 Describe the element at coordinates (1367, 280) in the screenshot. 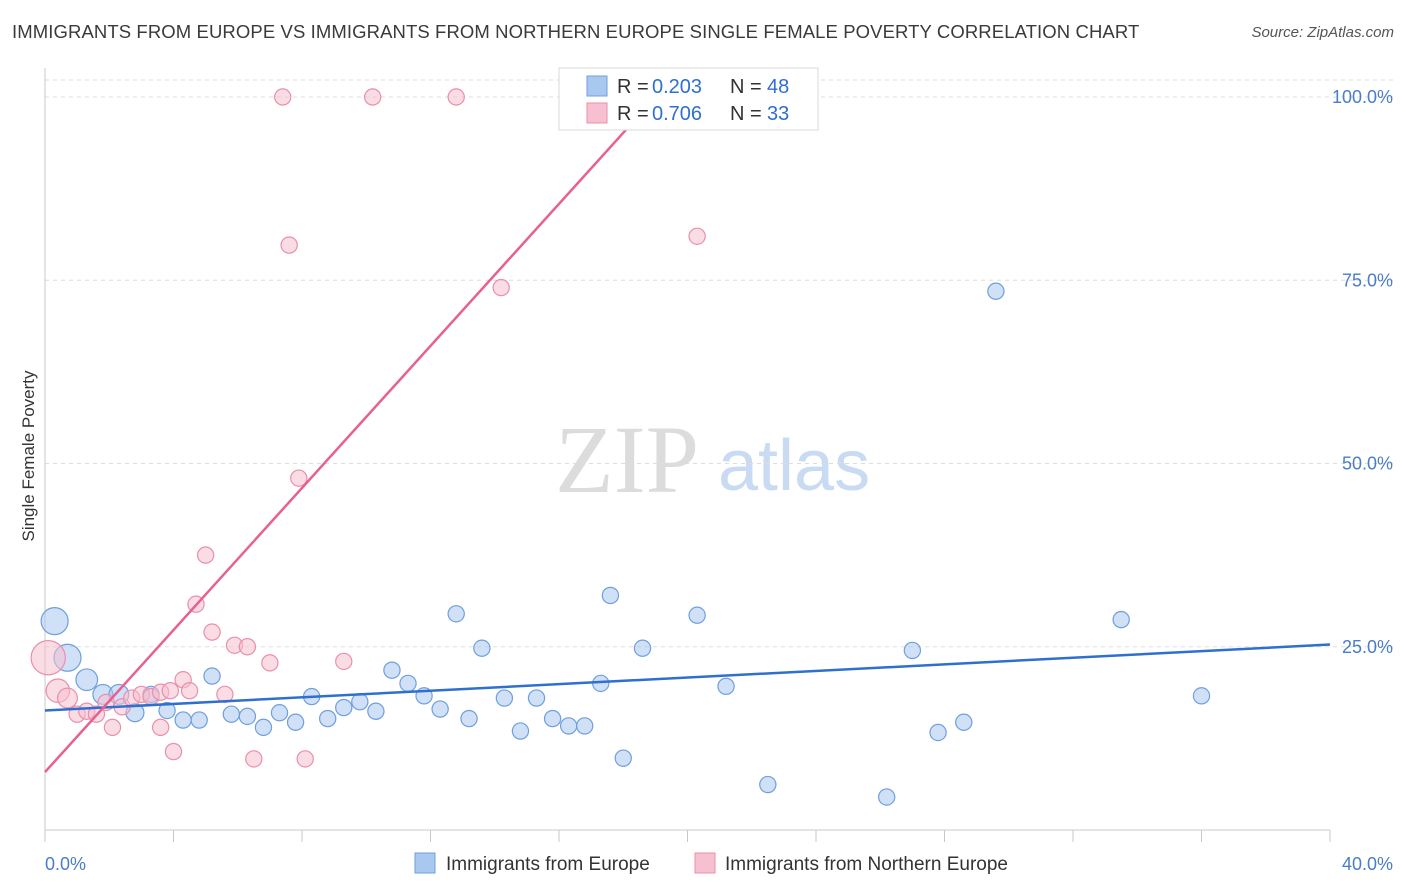

I see `y-tick-label: 75.0%` at that location.